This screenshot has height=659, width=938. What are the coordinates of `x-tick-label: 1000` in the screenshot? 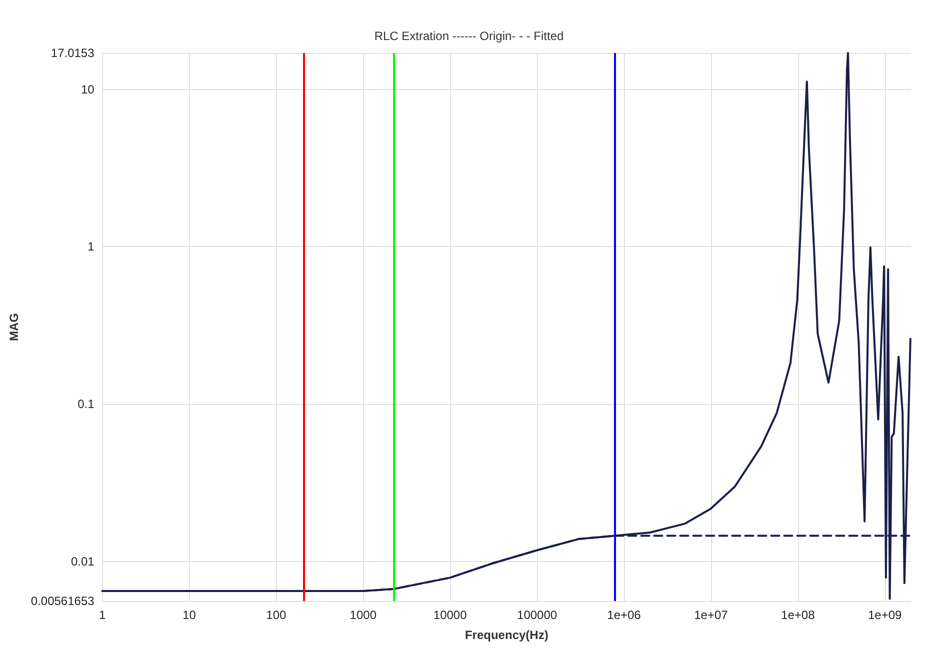 It's located at (363, 615).